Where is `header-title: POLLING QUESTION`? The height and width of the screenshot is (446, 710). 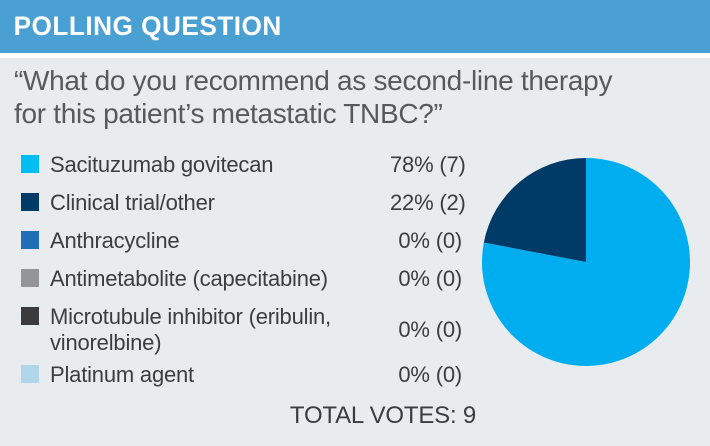
header-title: POLLING QUESTION is located at coordinates (147, 26).